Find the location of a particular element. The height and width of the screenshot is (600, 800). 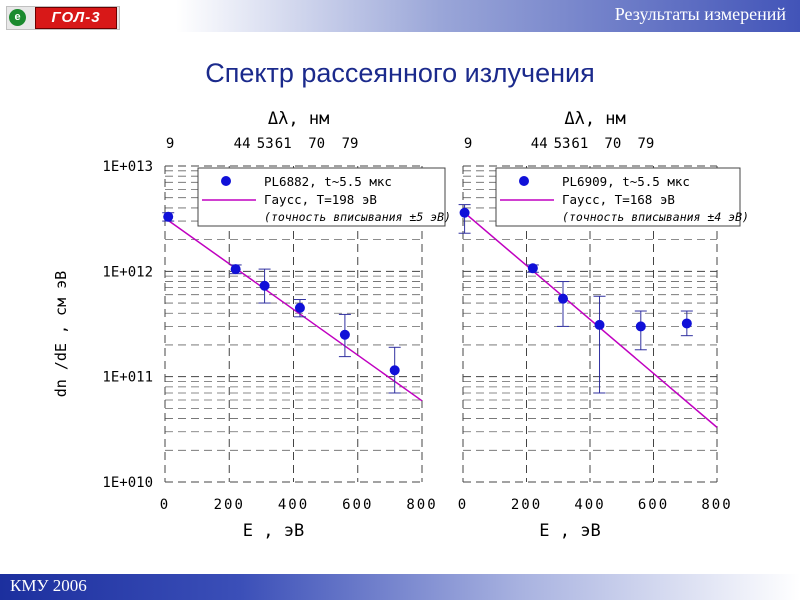

header-title: Результаты измерений is located at coordinates (700, 14).